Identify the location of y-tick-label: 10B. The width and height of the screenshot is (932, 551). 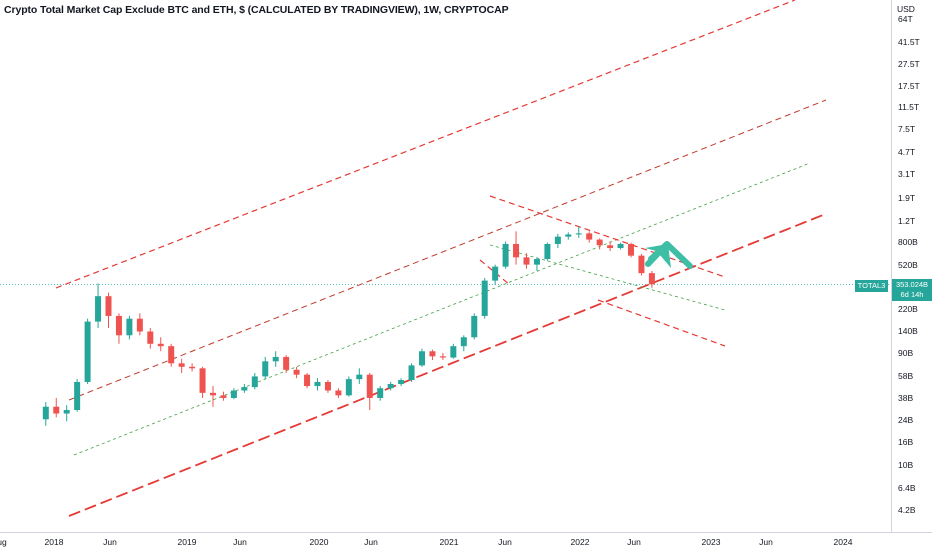
(906, 465).